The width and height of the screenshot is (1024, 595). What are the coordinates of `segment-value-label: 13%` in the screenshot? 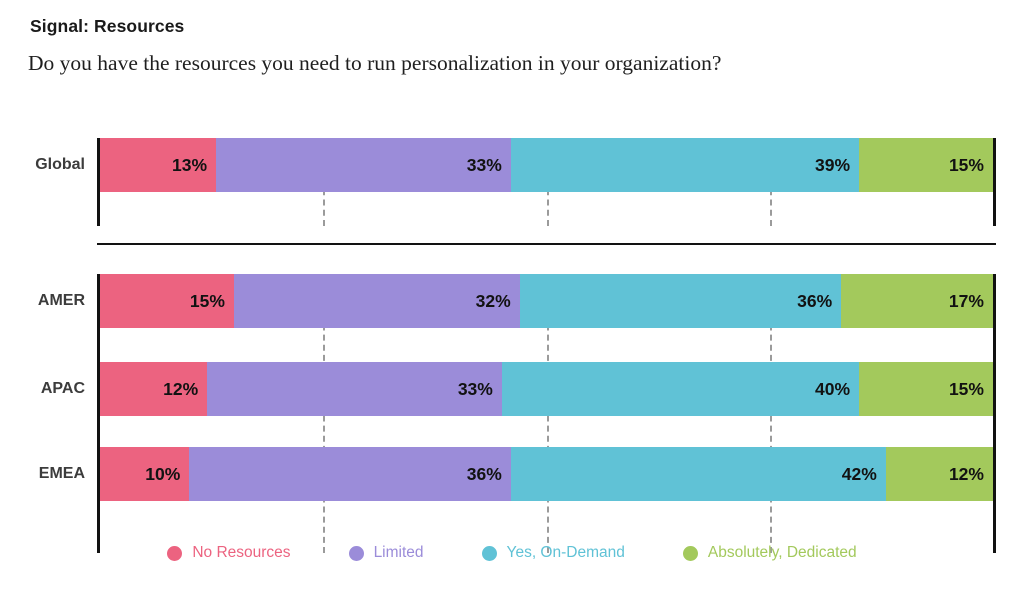 It's located at (190, 164).